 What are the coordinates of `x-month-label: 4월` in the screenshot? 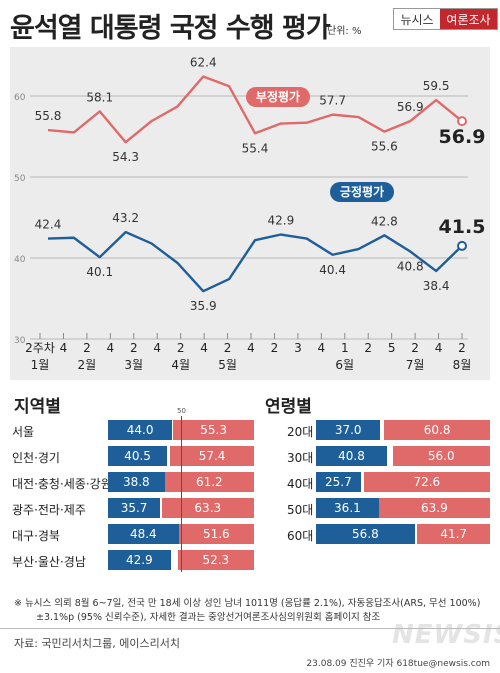 It's located at (180, 365).